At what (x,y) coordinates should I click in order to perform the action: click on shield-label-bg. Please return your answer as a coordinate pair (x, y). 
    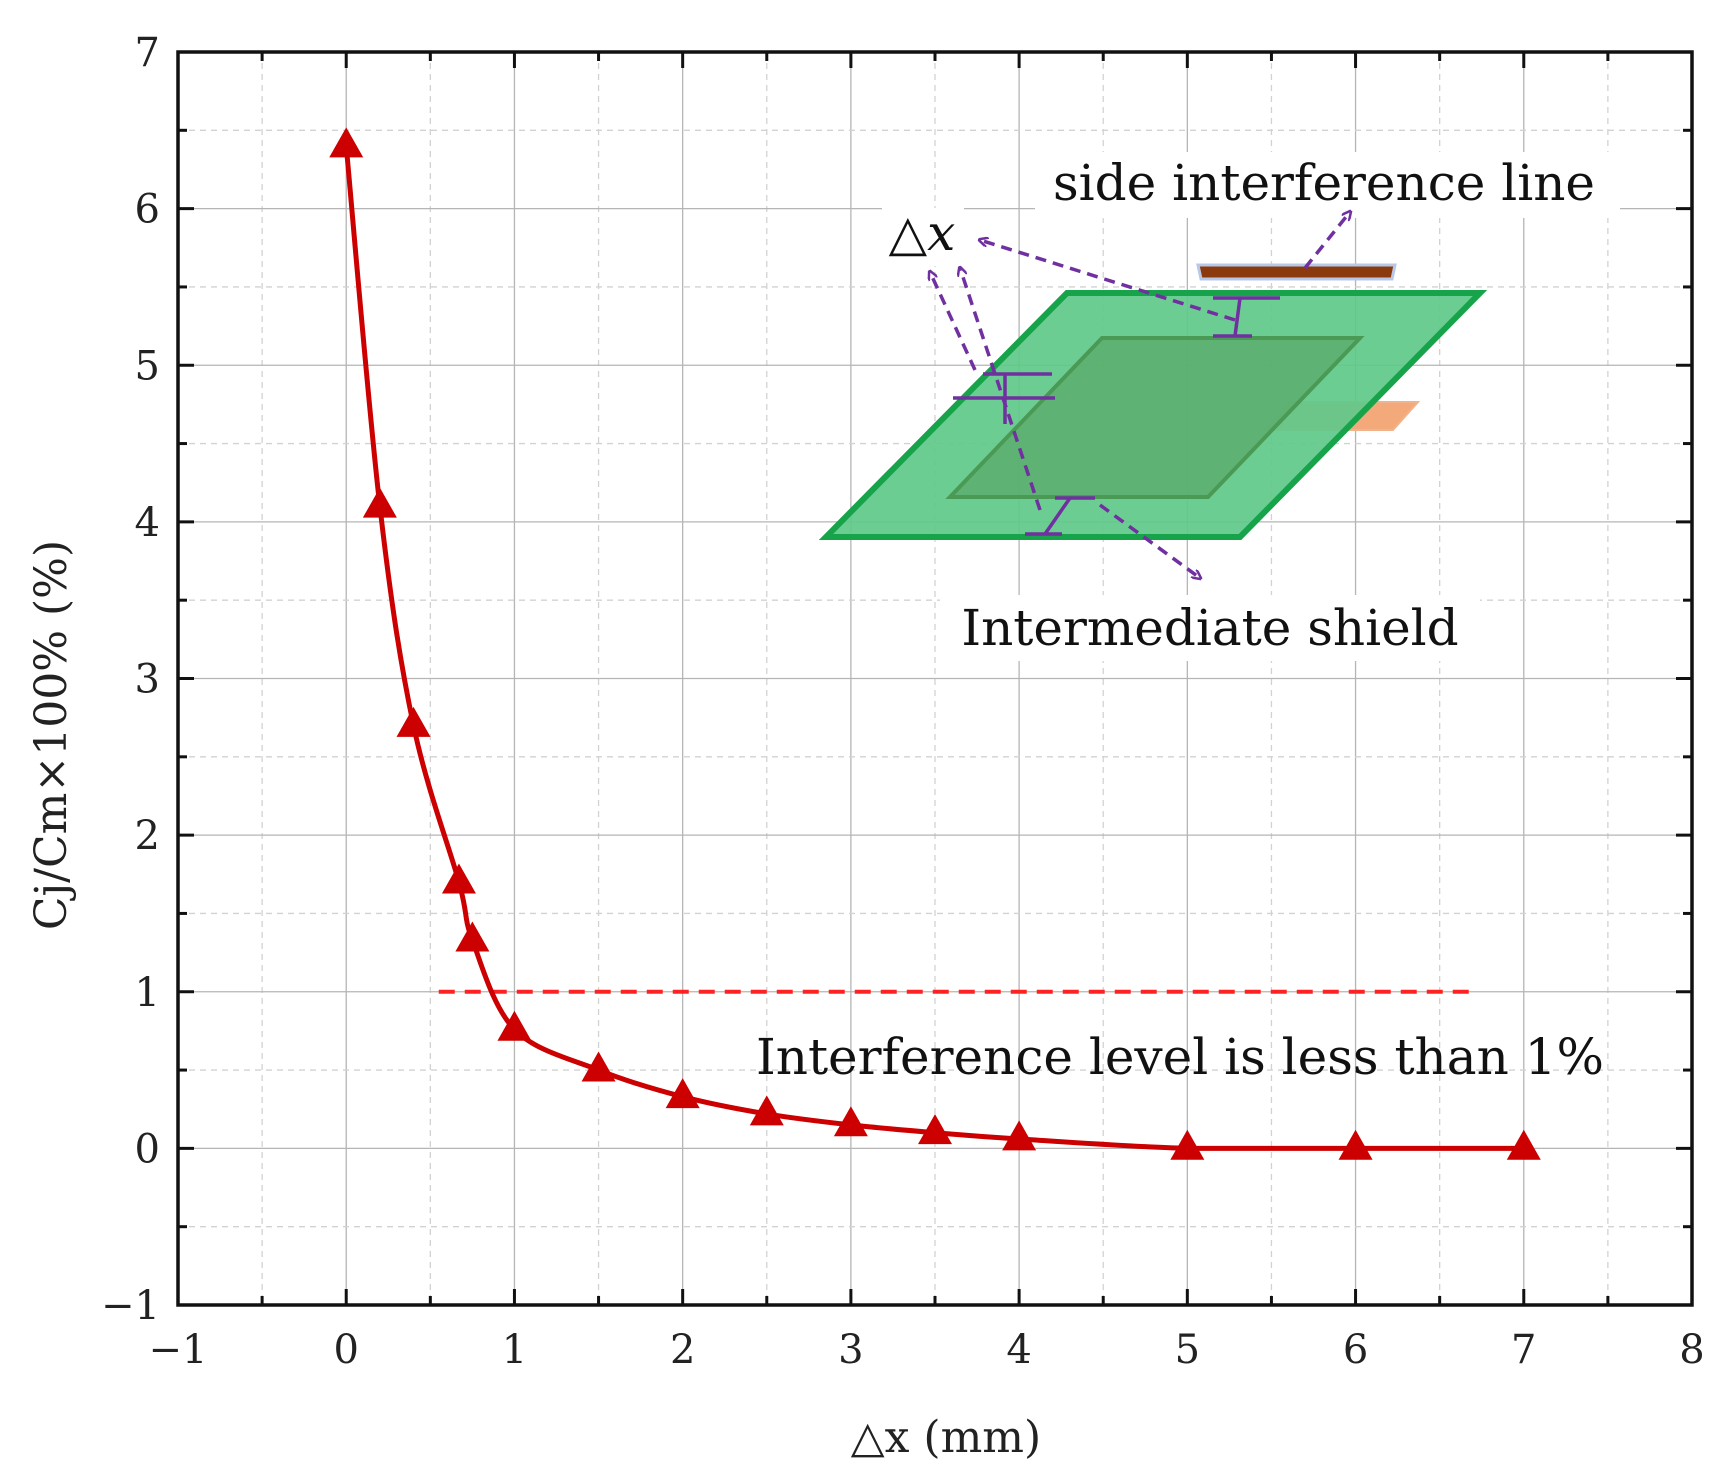
    Looking at the image, I should click on (1210, 628).